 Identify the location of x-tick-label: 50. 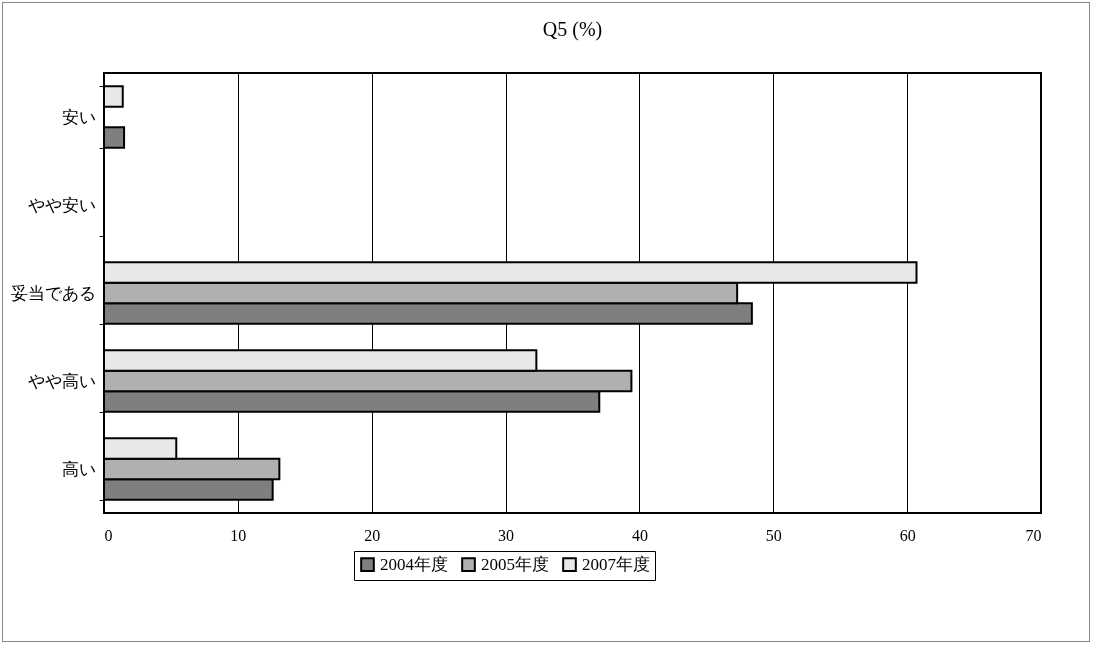
(773, 535).